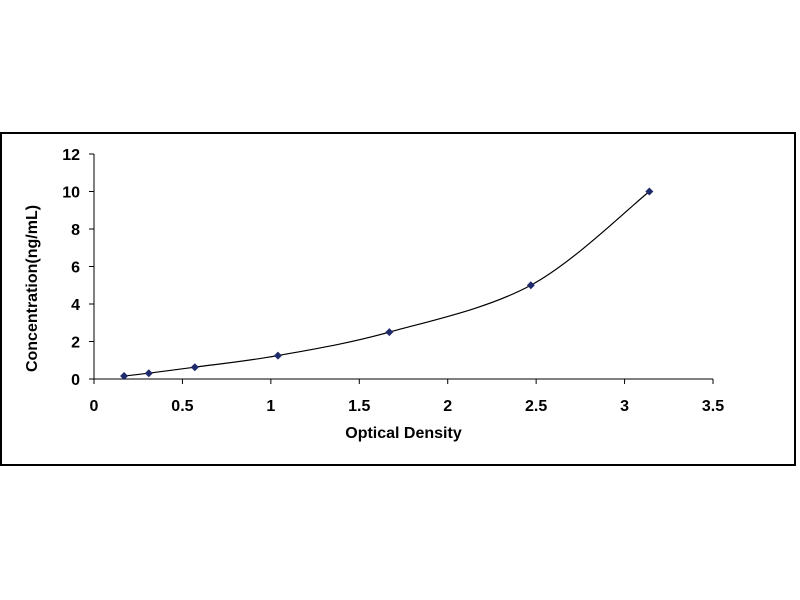 The image size is (800, 600). What do you see at coordinates (32, 288) in the screenshot?
I see `y-axis-title: Concentration(ng/mL)` at bounding box center [32, 288].